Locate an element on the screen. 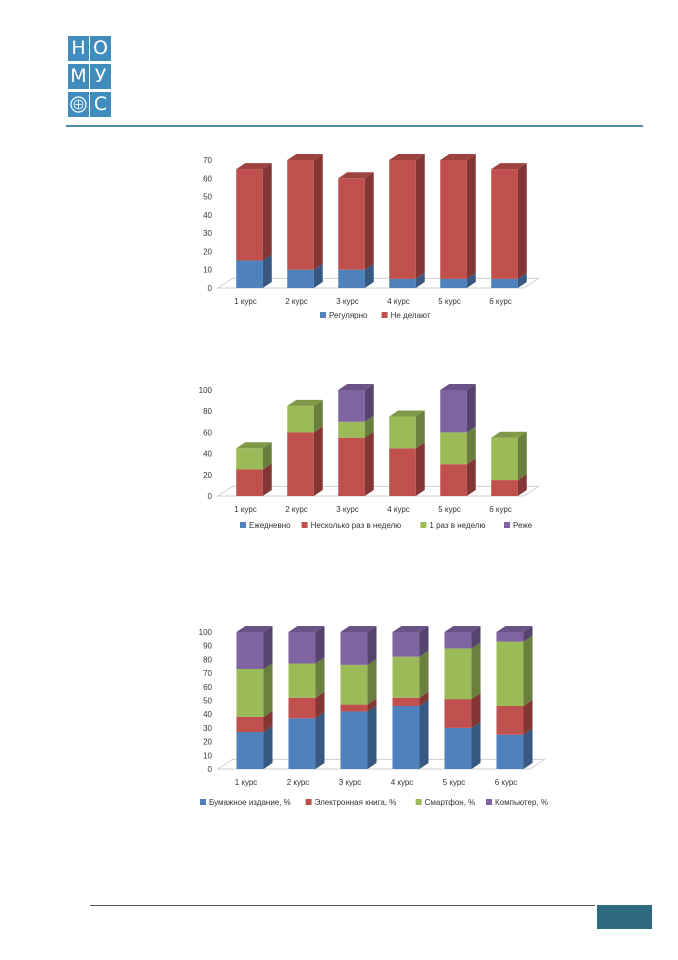 The image size is (678, 960). logo-letter-o: О is located at coordinates (100, 48).